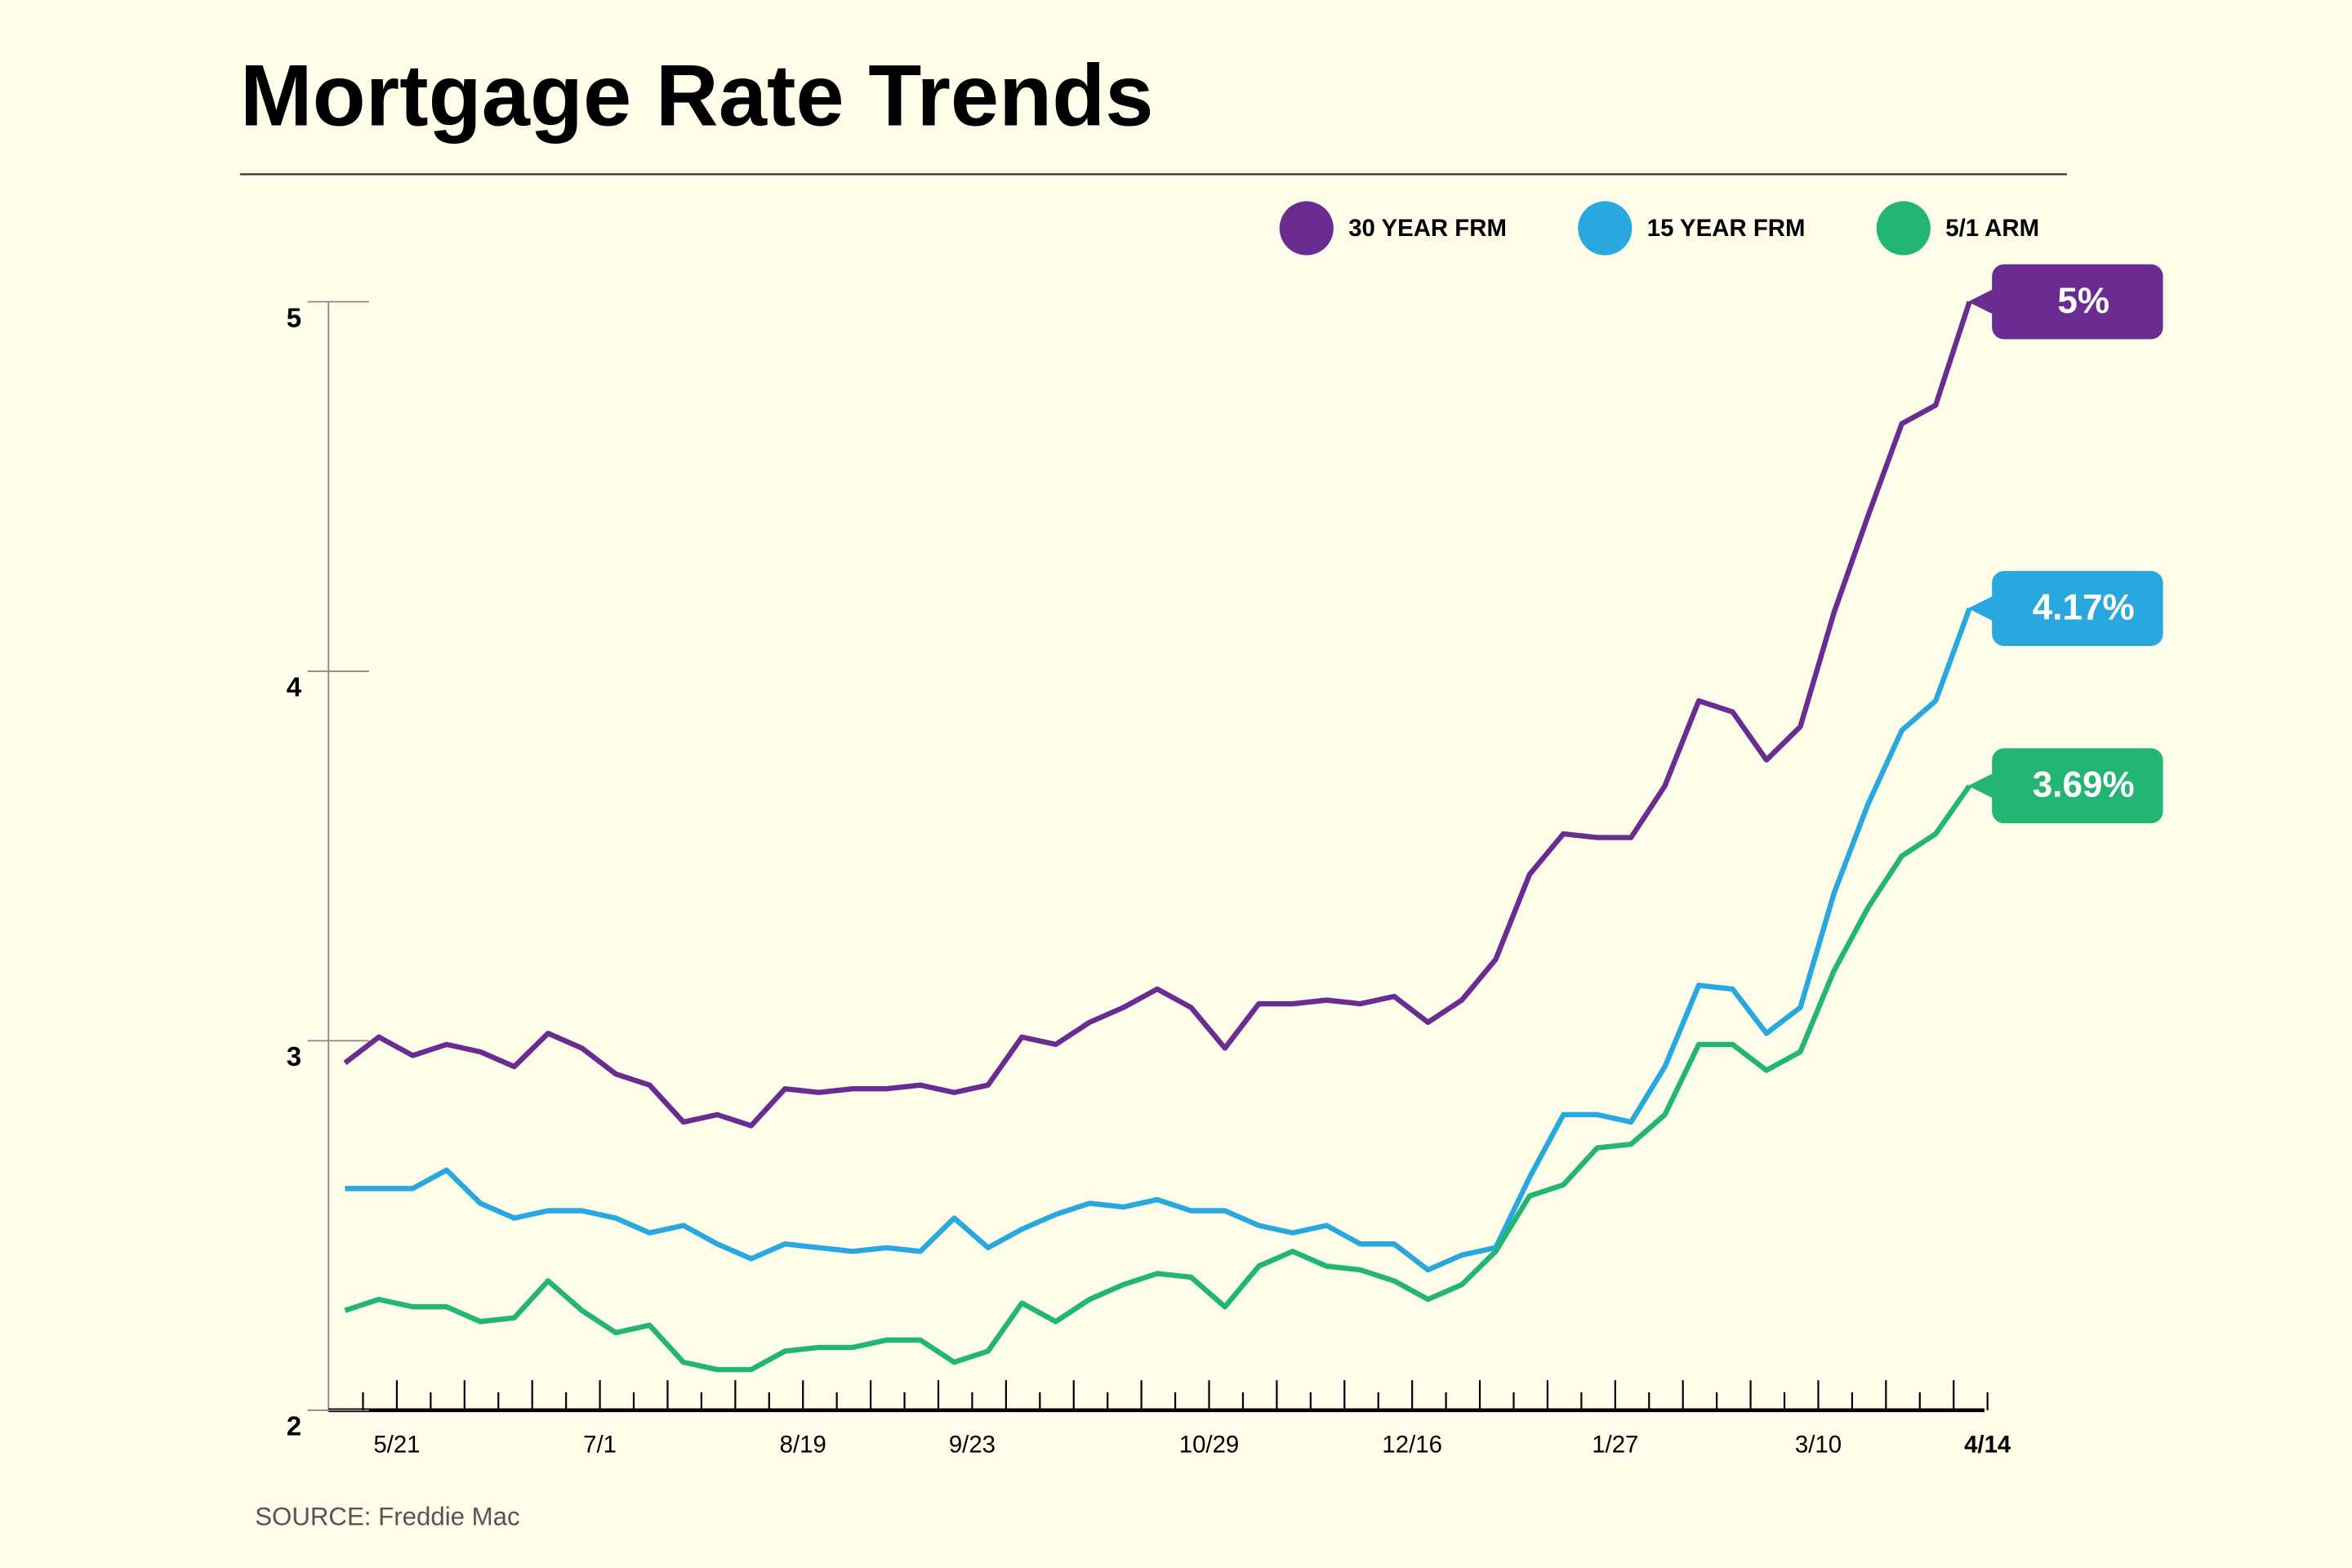 Image resolution: width=2352 pixels, height=1568 pixels. What do you see at coordinates (2083, 301) in the screenshot?
I see `value-label: 5%` at bounding box center [2083, 301].